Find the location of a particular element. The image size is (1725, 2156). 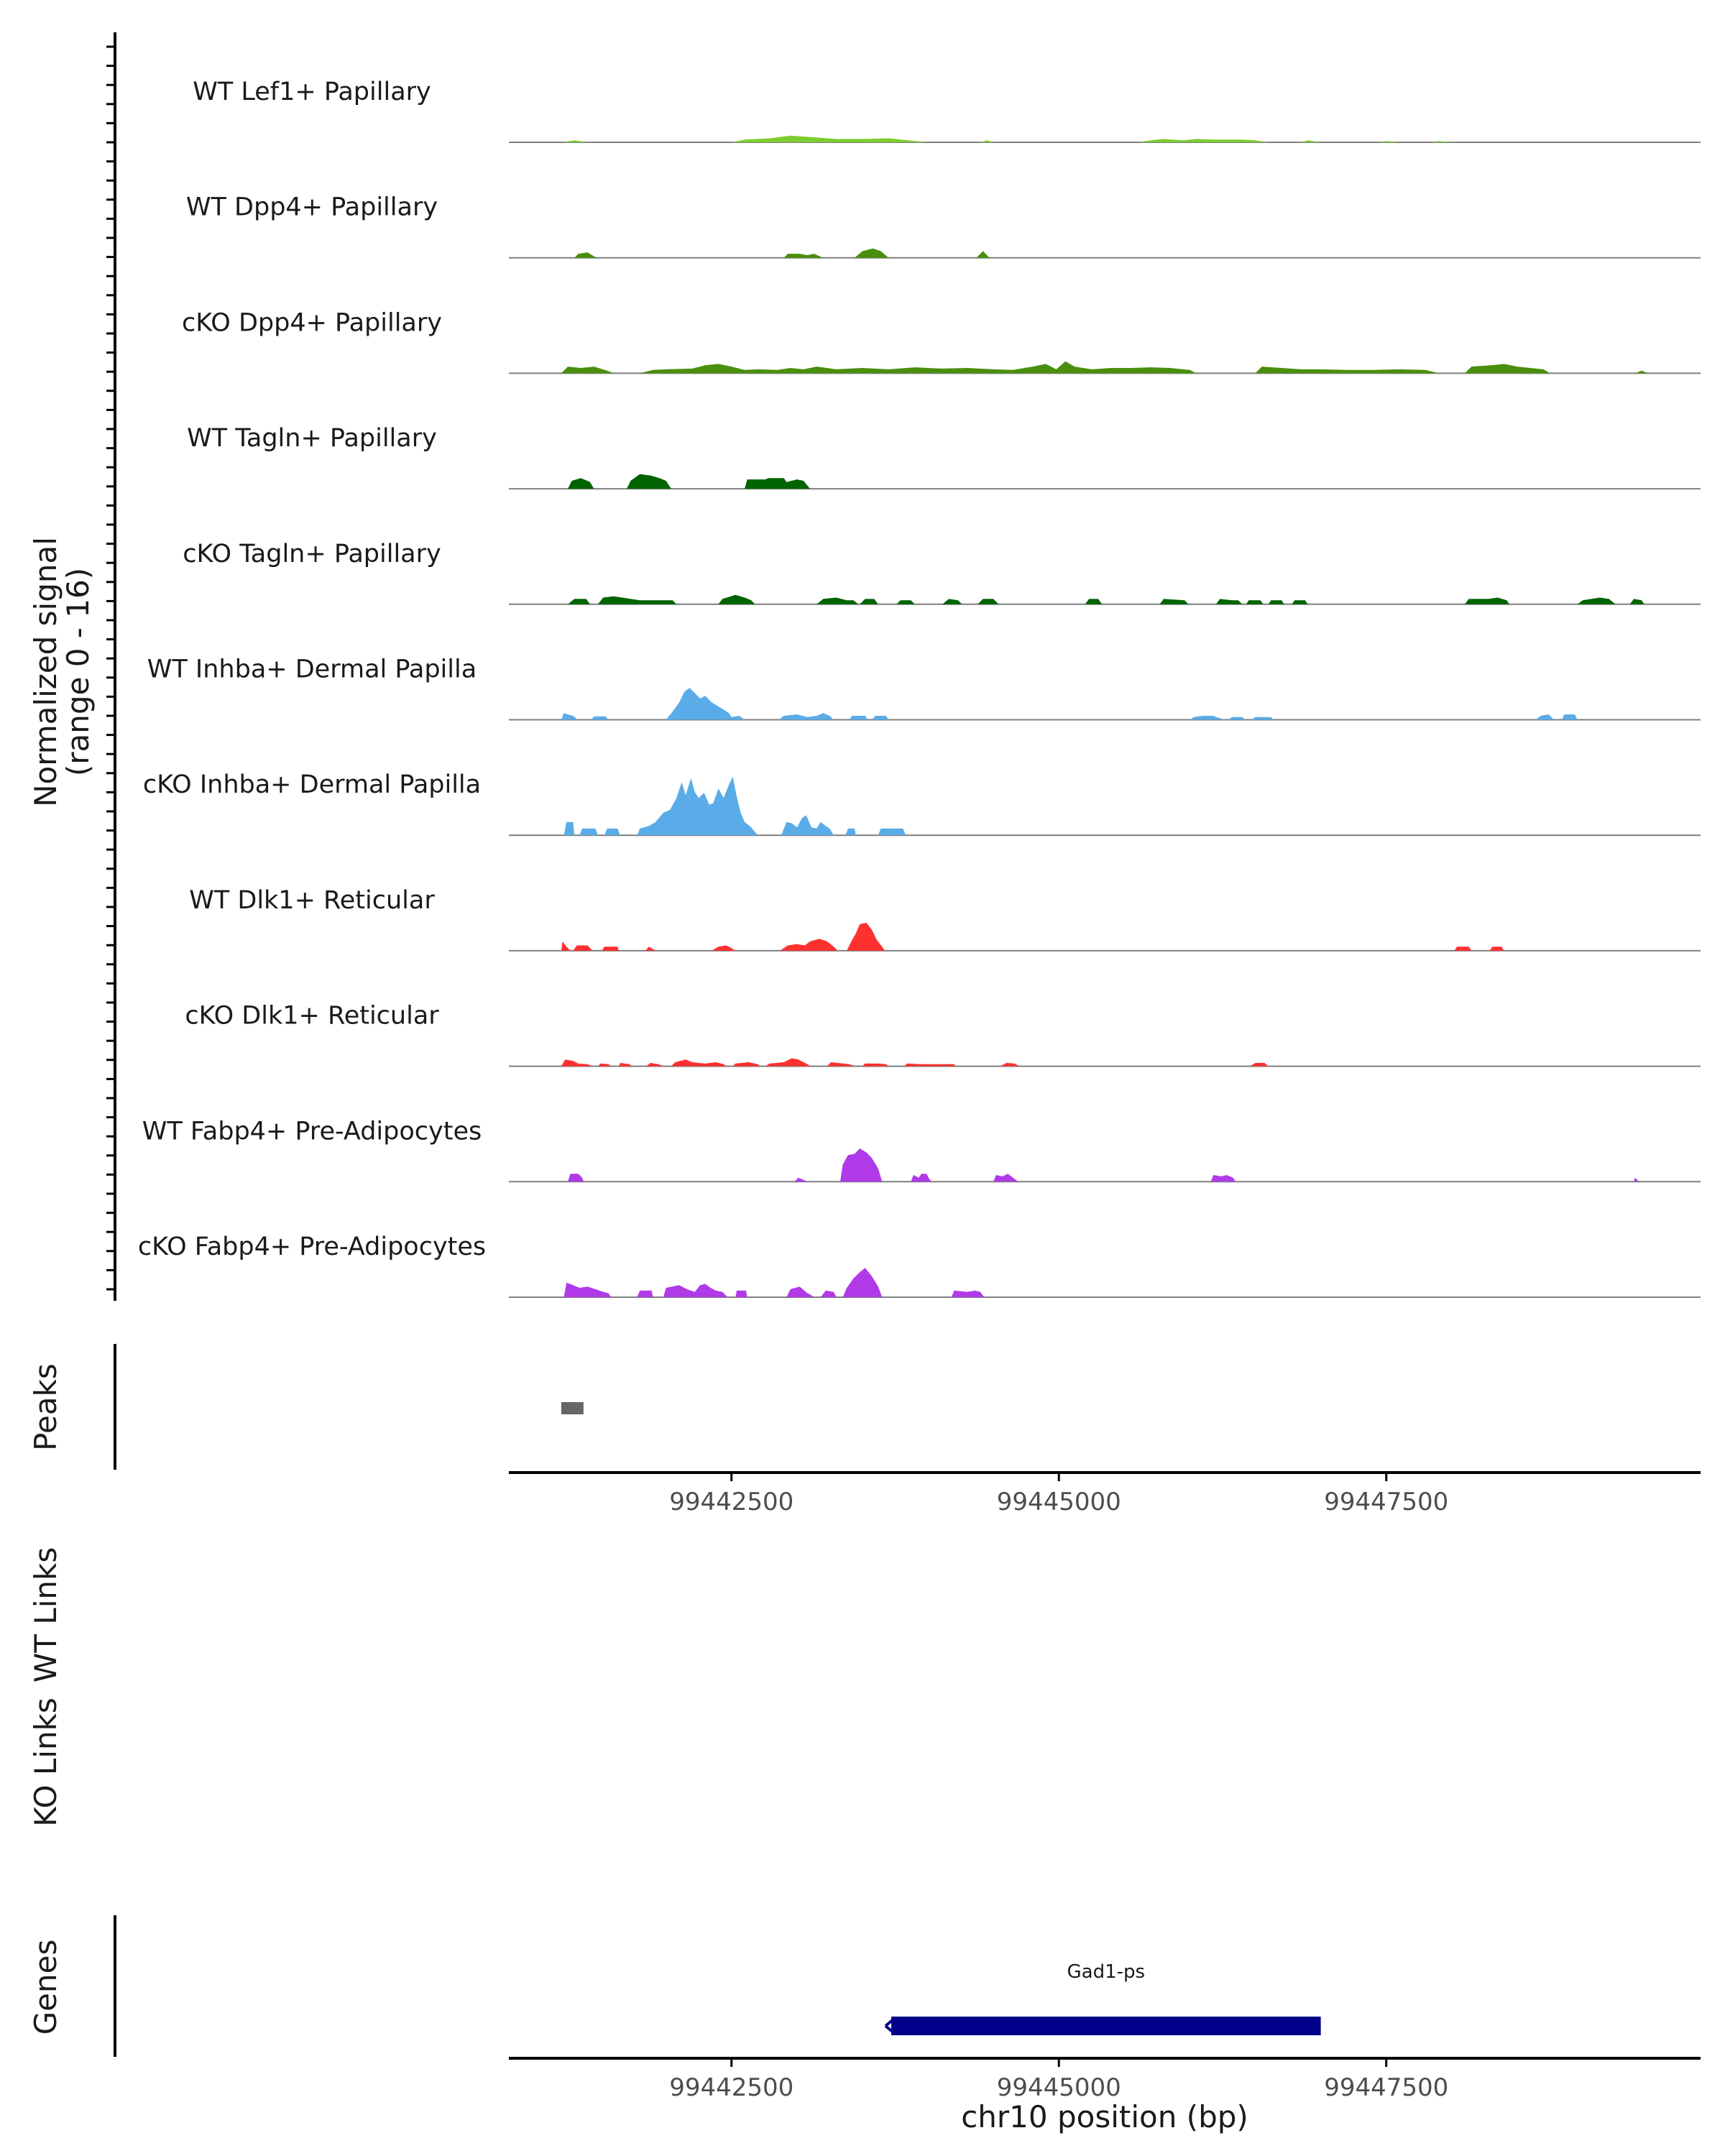

gene-label: Gad1-ps is located at coordinates (1106, 1972).